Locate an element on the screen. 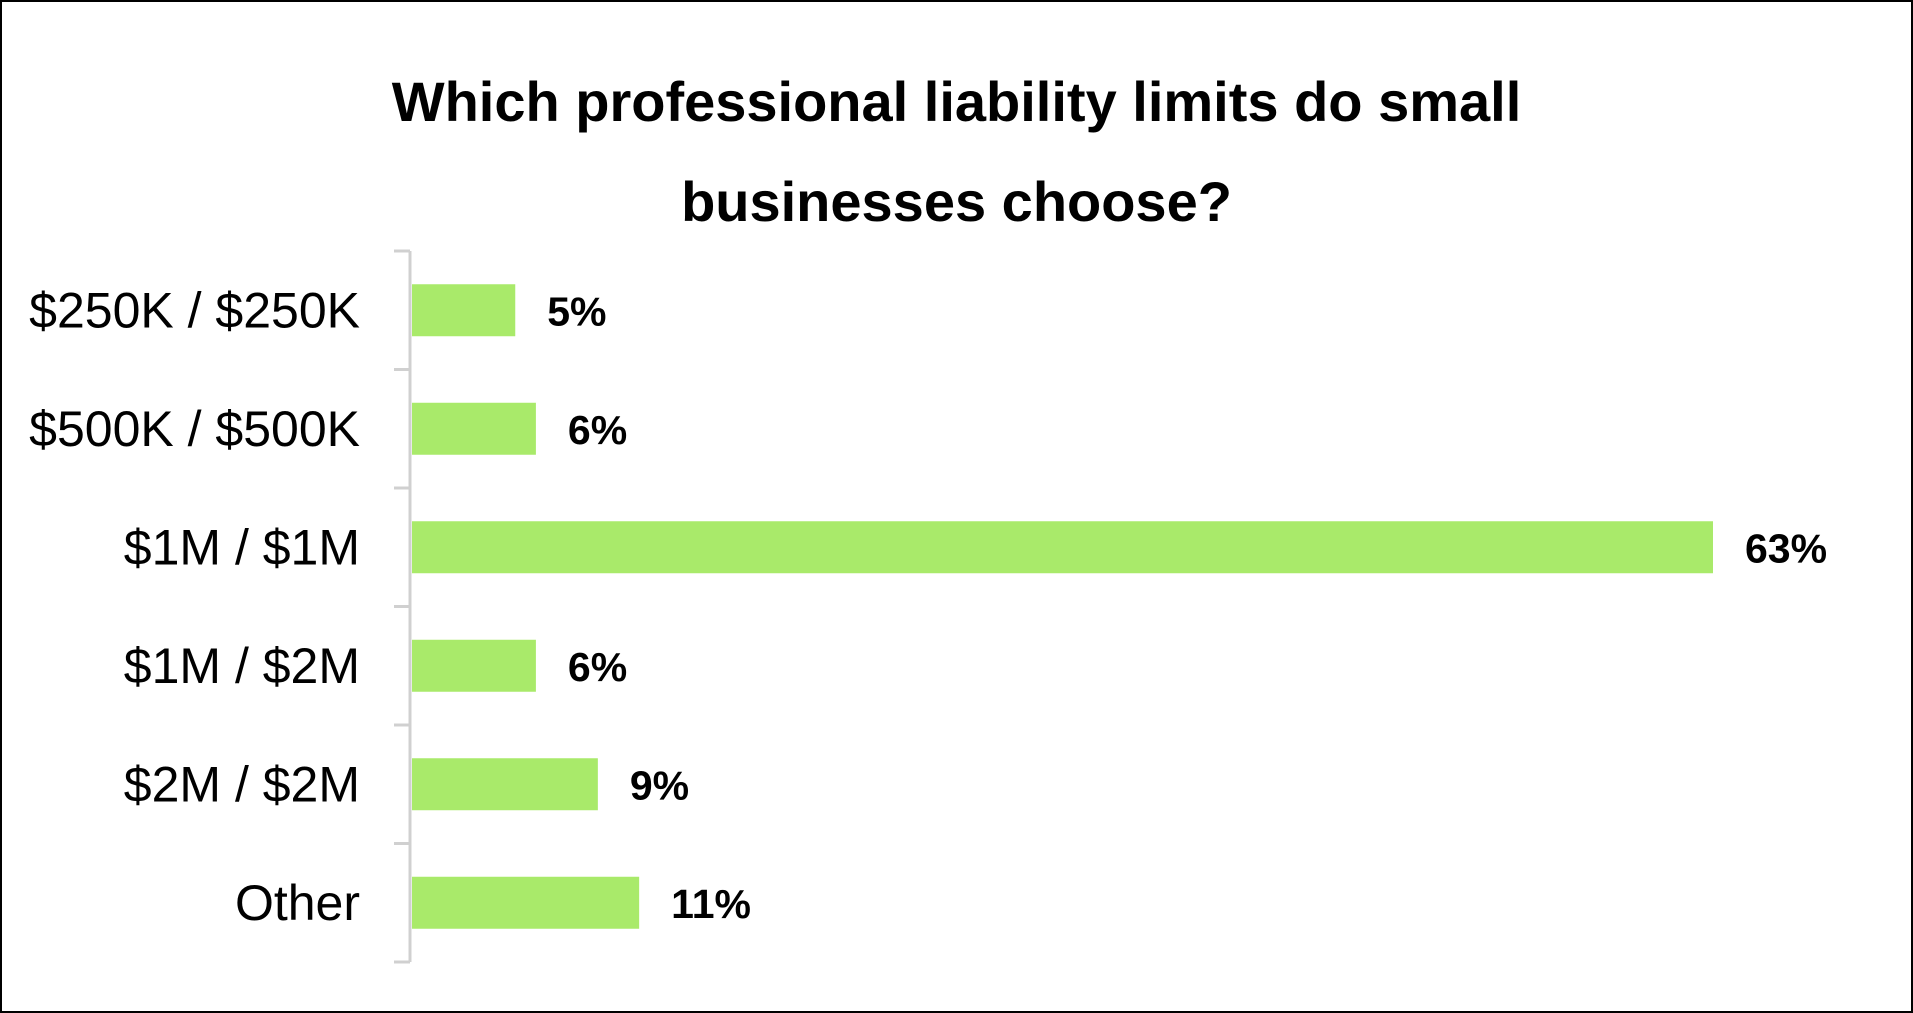  chart-title-line-2: businesses choose? is located at coordinates (956, 201).